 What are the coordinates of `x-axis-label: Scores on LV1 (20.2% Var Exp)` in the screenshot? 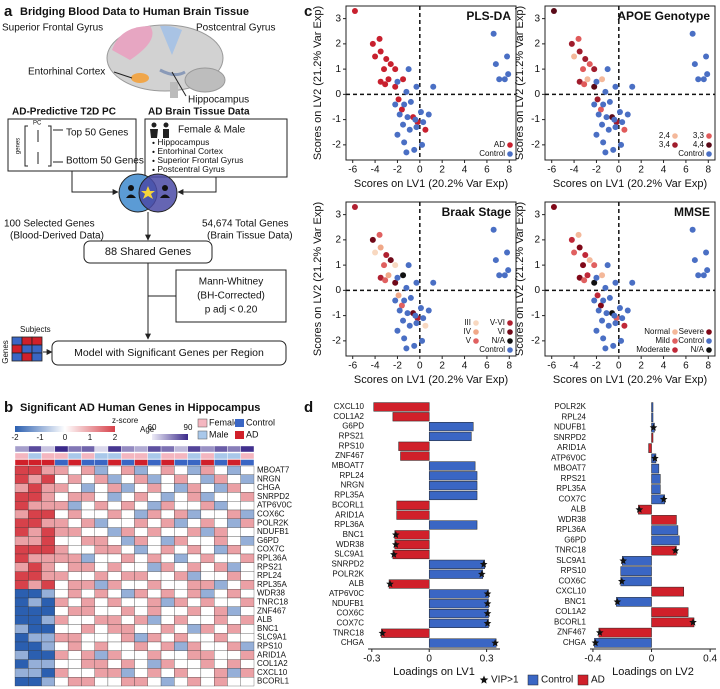 It's located at (431, 184).